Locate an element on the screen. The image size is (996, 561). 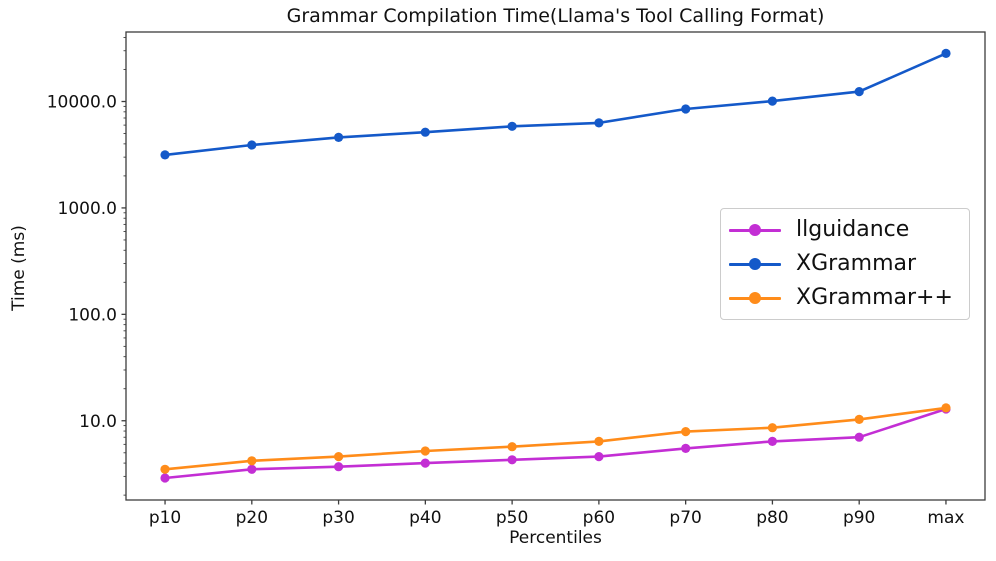
legend-label-llguidance: llguidance is located at coordinates (853, 229).